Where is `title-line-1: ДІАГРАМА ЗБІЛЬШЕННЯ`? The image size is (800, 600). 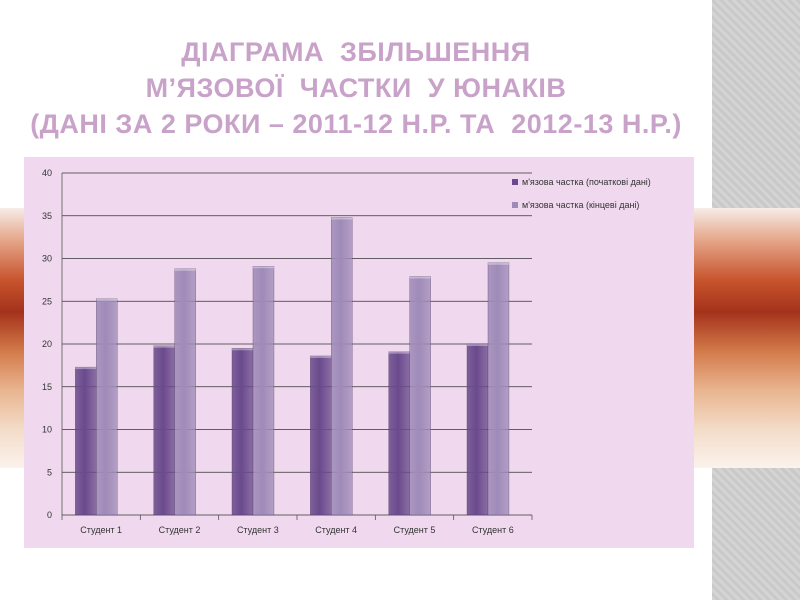 title-line-1: ДІАГРАМА ЗБІЛЬШЕННЯ is located at coordinates (356, 52).